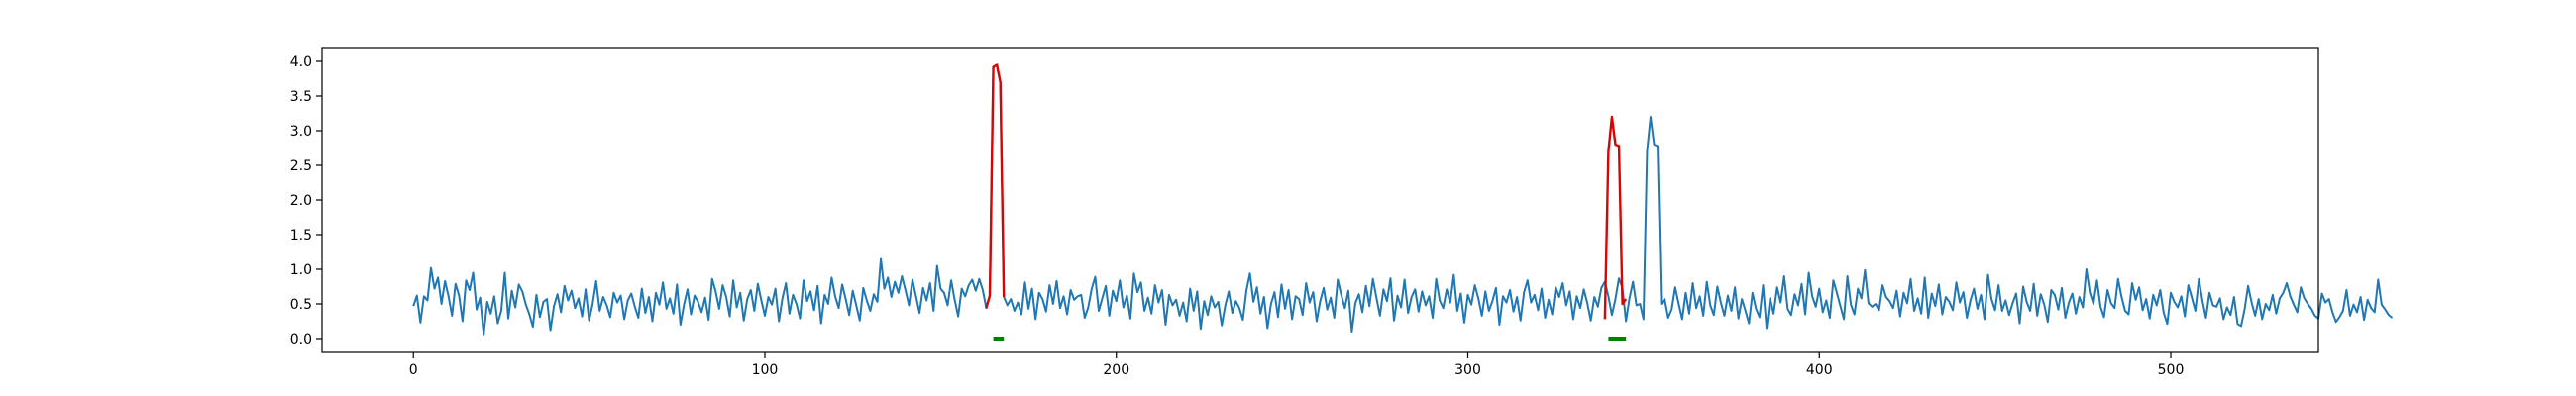 The height and width of the screenshot is (396, 2576). Describe the element at coordinates (301, 97) in the screenshot. I see `y-tick-label: 3.5` at that location.